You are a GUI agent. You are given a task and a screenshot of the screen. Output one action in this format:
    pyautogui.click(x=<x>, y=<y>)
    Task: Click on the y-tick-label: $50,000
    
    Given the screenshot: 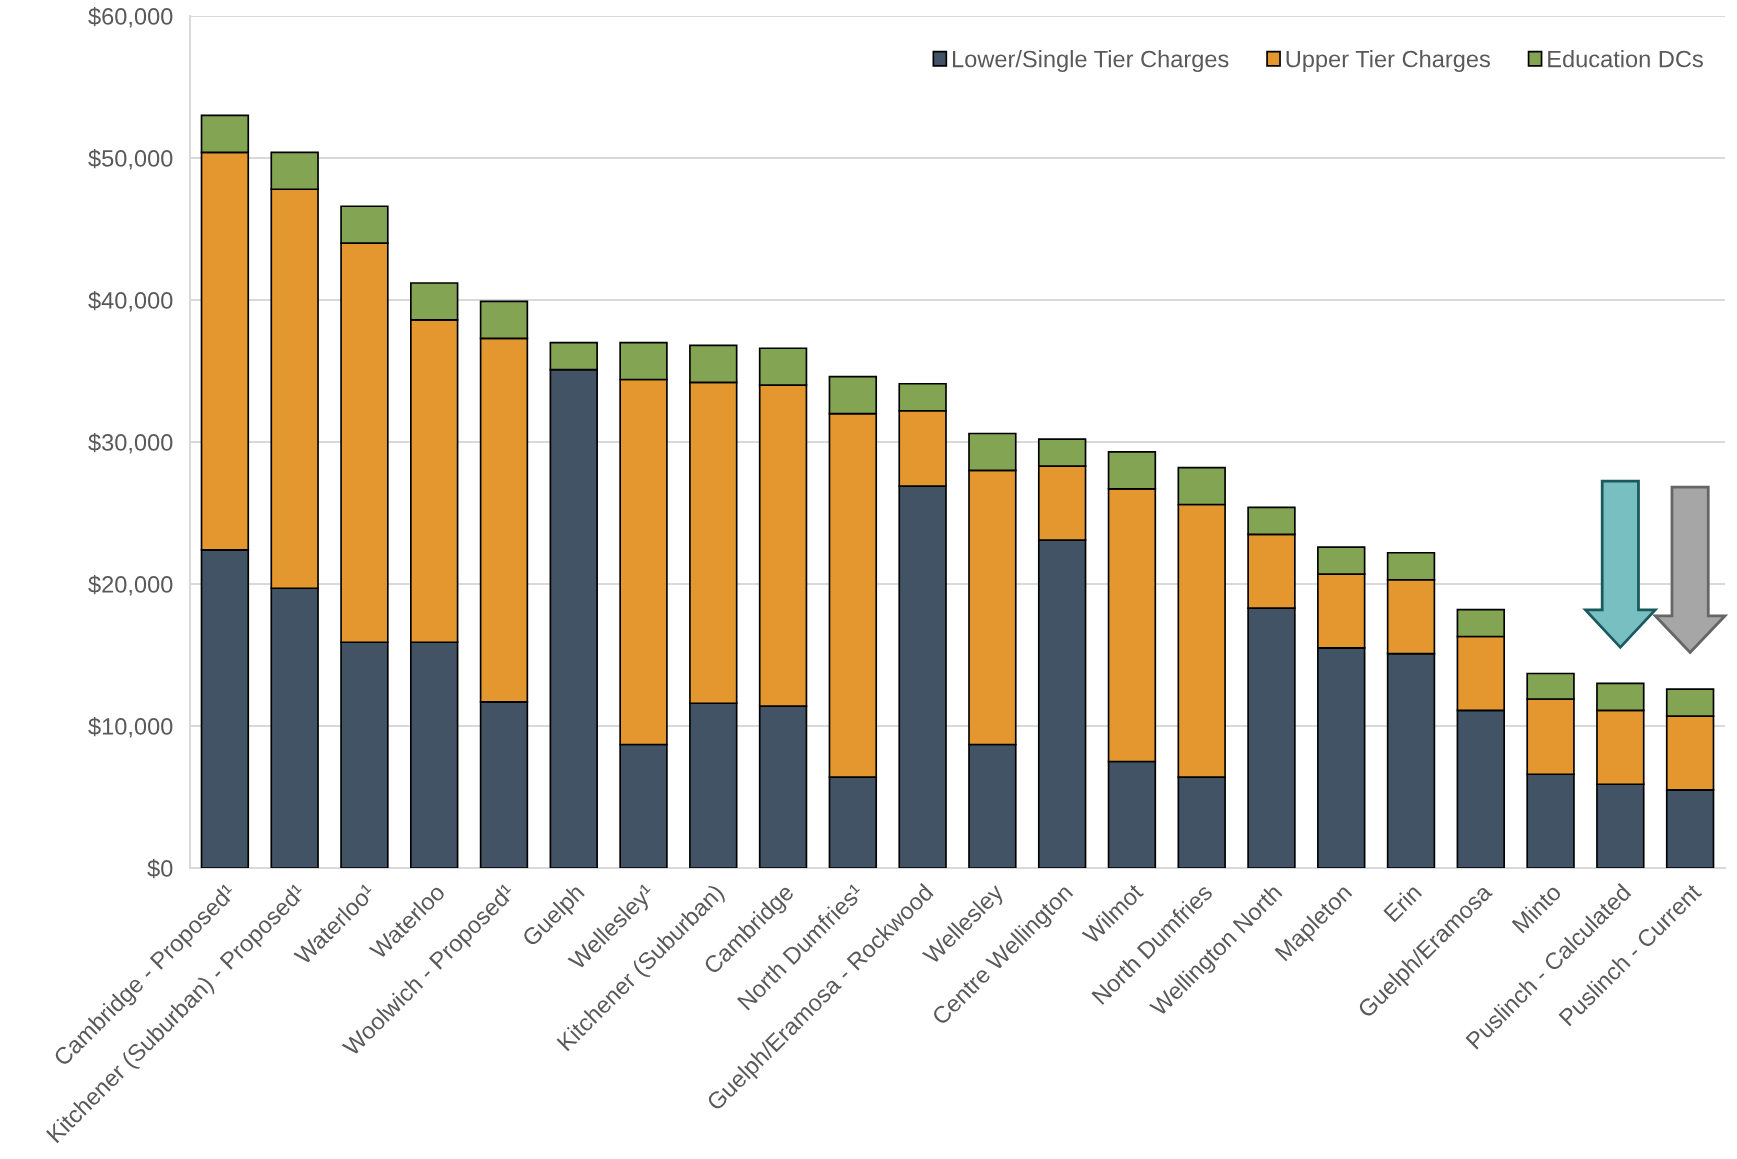 What is the action you would take?
    pyautogui.click(x=130, y=159)
    